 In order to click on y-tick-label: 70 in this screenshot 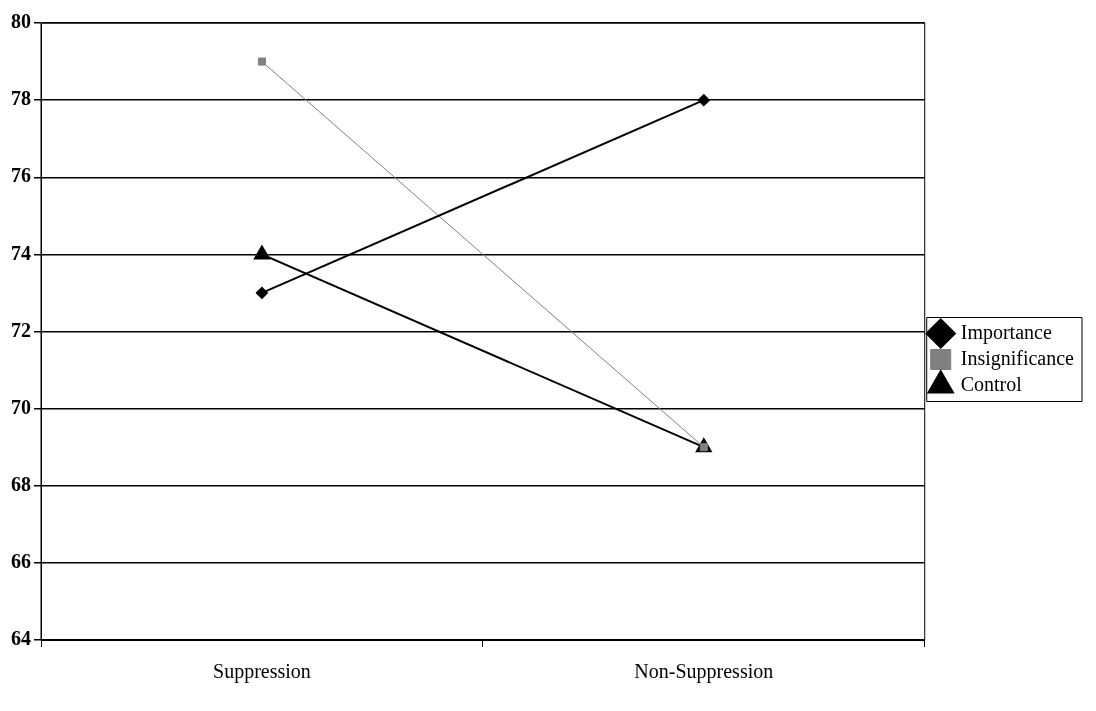, I will do `click(21, 406)`.